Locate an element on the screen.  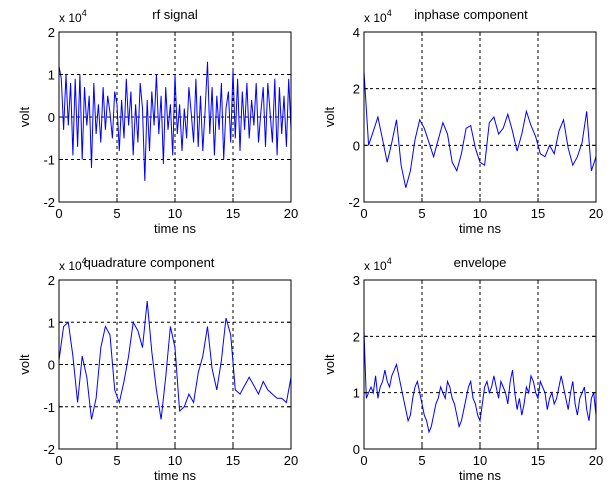
chart-title: rf signal is located at coordinates (175, 14).